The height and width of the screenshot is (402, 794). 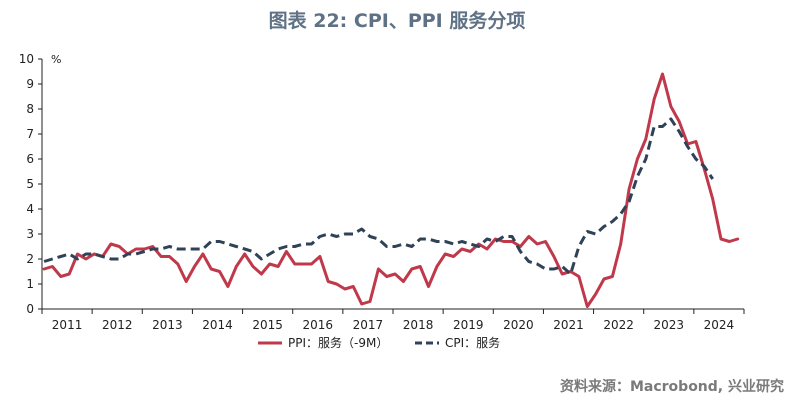 What do you see at coordinates (30, 159) in the screenshot?
I see `y-tick-label: 6` at bounding box center [30, 159].